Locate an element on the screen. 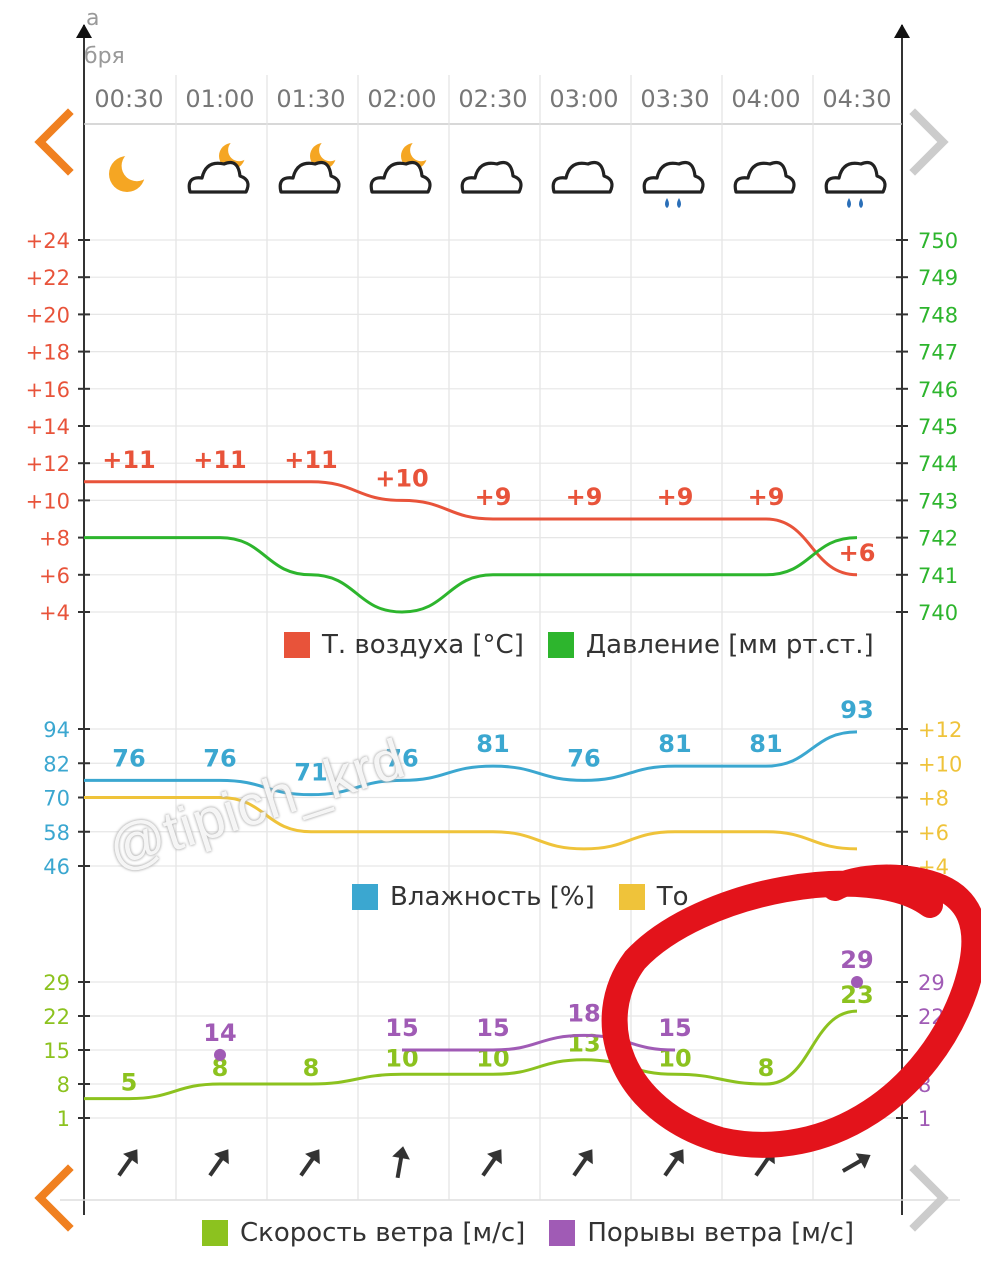 This screenshot has height=1280, width=981. month-fragment: бря is located at coordinates (104, 56).